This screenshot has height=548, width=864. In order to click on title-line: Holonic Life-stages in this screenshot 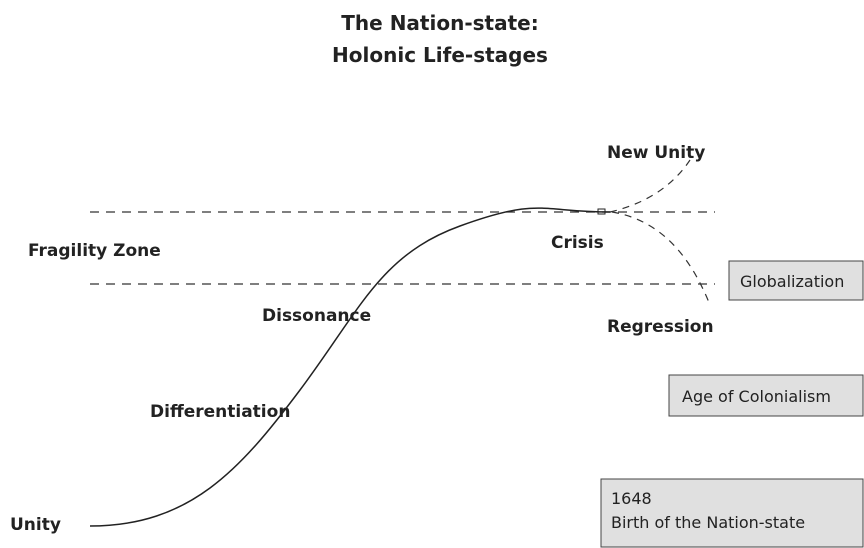, I will do `click(440, 55)`.